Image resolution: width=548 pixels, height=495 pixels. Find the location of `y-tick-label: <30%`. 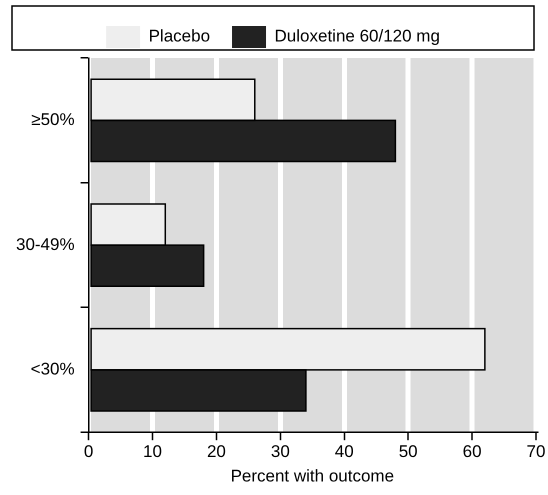

y-tick-label: <30% is located at coordinates (52, 369).